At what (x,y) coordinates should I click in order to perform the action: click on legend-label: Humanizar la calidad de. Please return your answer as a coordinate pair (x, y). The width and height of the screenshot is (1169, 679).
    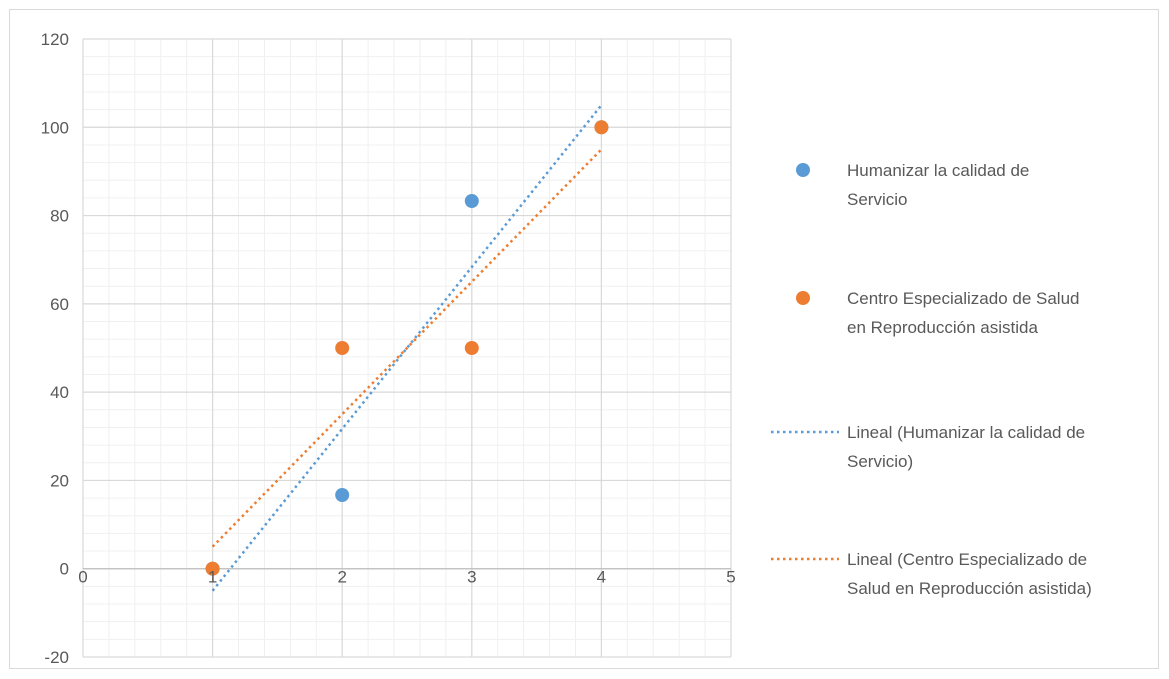
    Looking at the image, I should click on (938, 170).